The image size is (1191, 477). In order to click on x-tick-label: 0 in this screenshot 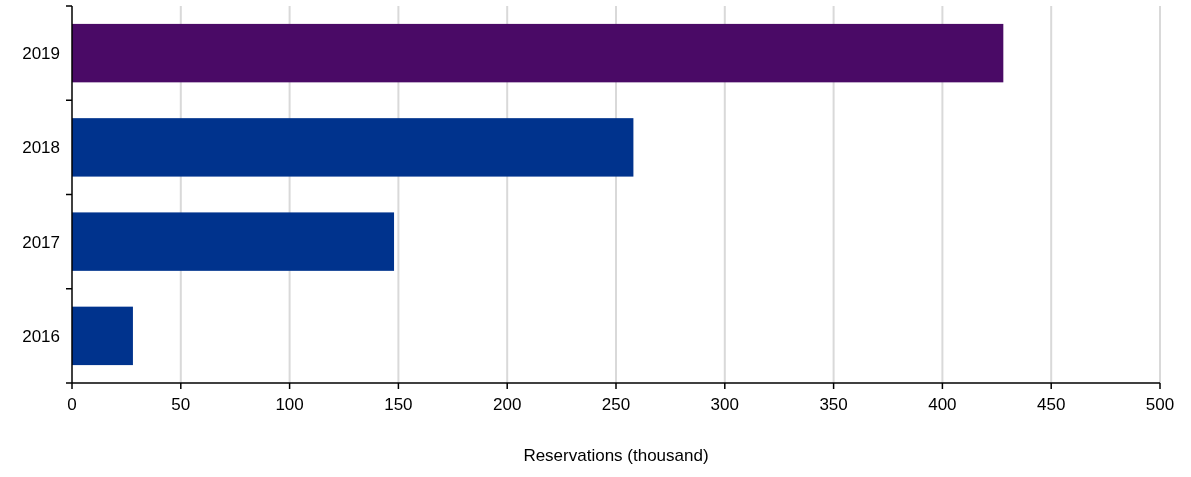, I will do `click(72, 404)`.